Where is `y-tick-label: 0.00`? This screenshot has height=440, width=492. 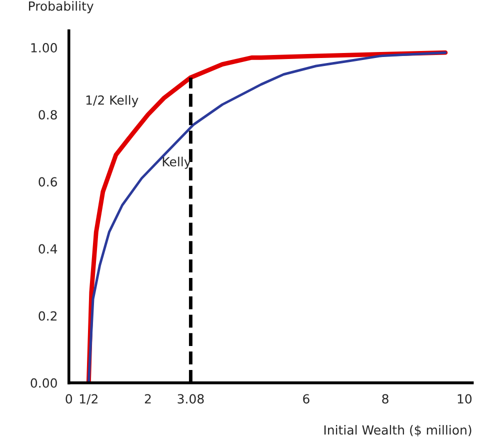
y-tick-label: 0.00 is located at coordinates (43, 383).